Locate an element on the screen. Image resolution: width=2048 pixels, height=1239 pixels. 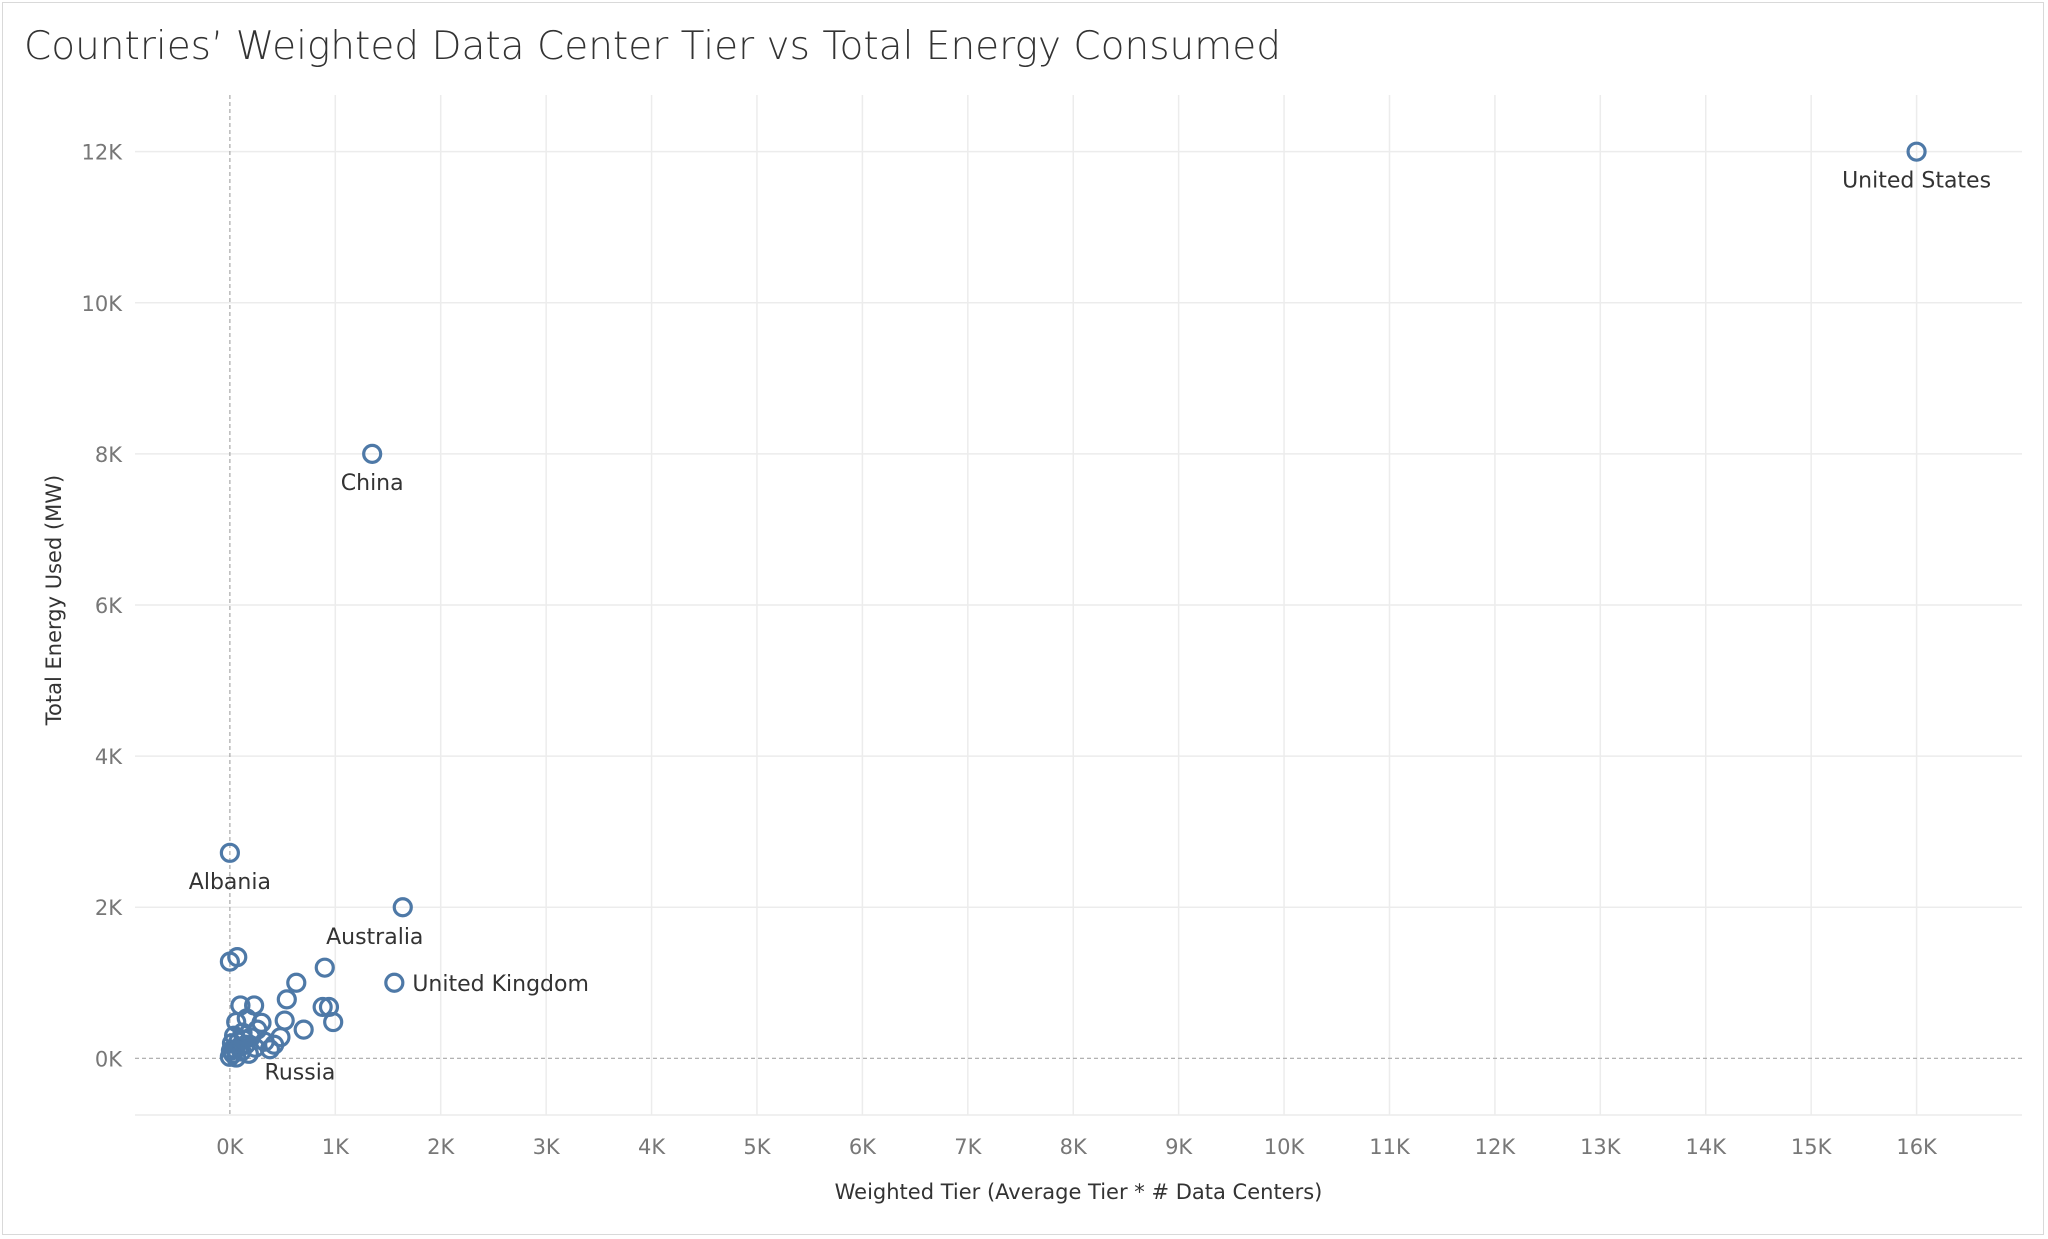
x-tick-label: 10K is located at coordinates (1285, 1147).